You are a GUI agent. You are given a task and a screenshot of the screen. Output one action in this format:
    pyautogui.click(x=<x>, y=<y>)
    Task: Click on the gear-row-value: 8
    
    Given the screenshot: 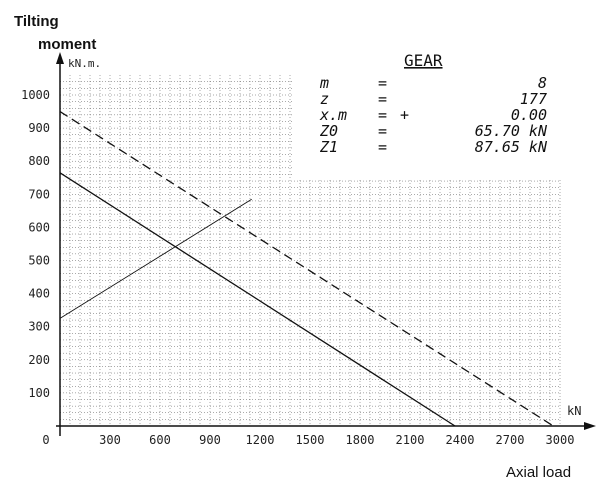 What is the action you would take?
    pyautogui.click(x=542, y=83)
    